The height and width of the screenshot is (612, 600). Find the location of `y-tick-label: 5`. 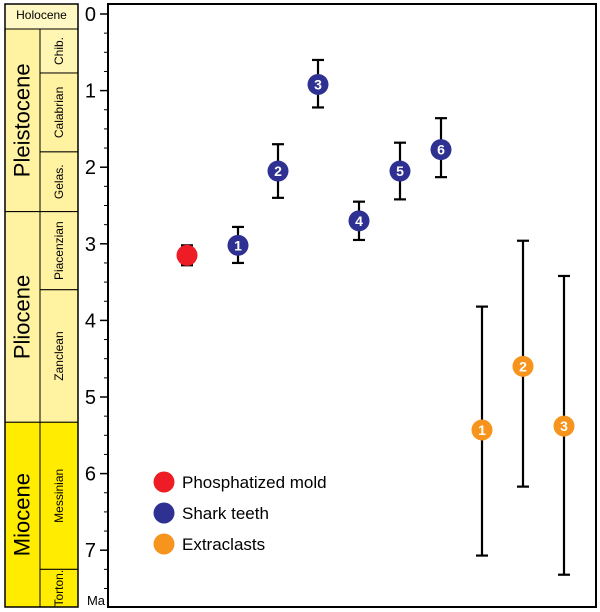

y-tick-label: 5 is located at coordinates (90, 398).